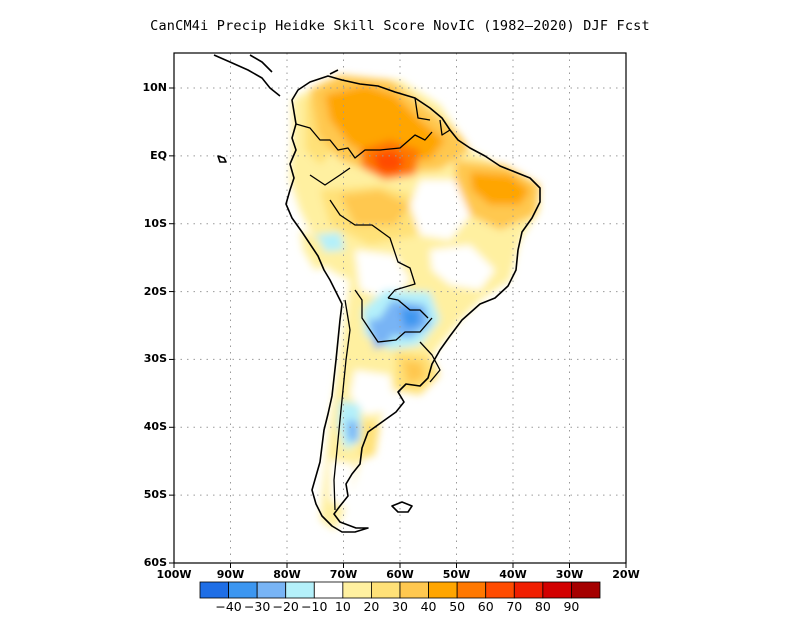 The image size is (800, 618). What do you see at coordinates (174, 574) in the screenshot?
I see `x-tick-label: 100W` at bounding box center [174, 574].